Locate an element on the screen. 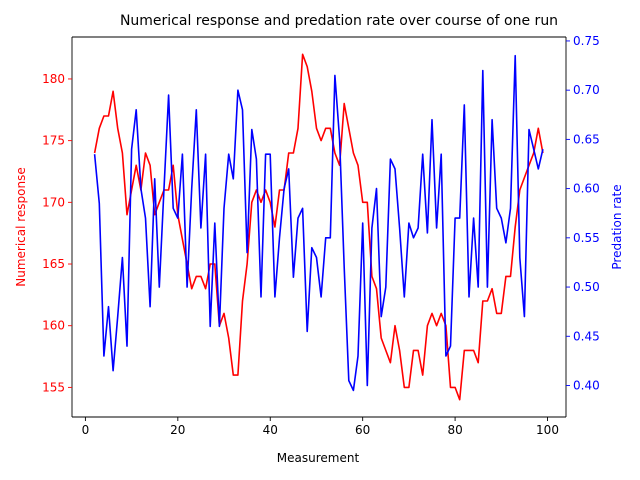 Image resolution: width=640 pixels, height=480 pixels. y-right-tick-label: 0.60 is located at coordinates (586, 189).